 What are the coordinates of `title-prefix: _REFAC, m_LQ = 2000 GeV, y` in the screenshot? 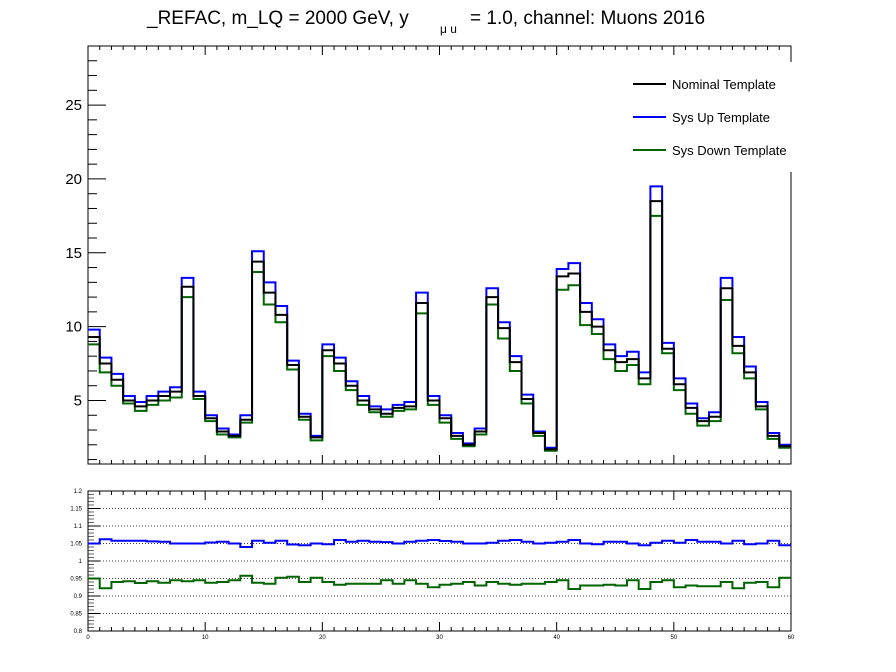 It's located at (277, 18).